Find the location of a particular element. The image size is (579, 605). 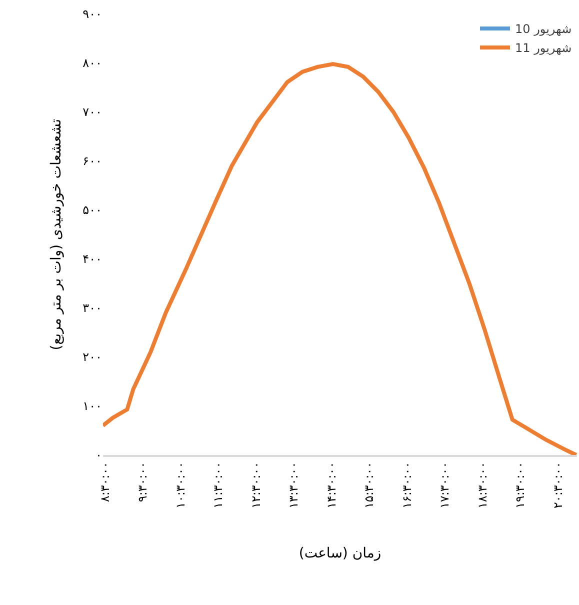

y-tick-label: ۳۰۰ is located at coordinates (92, 308).